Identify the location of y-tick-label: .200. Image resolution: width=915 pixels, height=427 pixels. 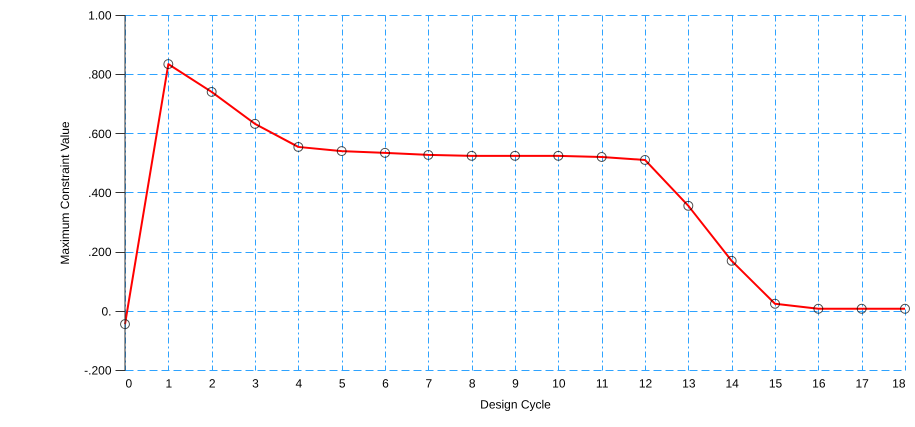
(100, 252).